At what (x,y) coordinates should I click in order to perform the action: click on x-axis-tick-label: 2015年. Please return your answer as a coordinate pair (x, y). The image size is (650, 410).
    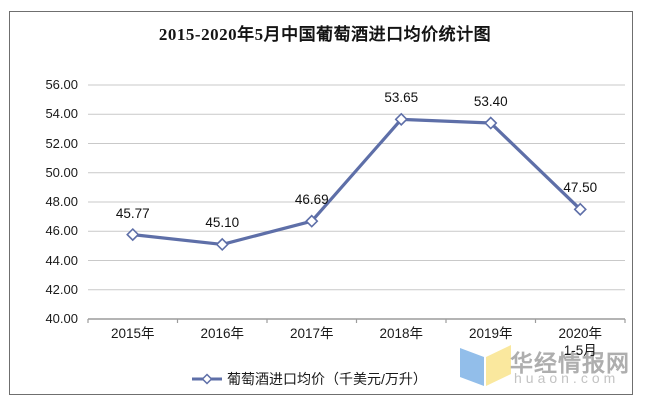
    Looking at the image, I should click on (132, 333).